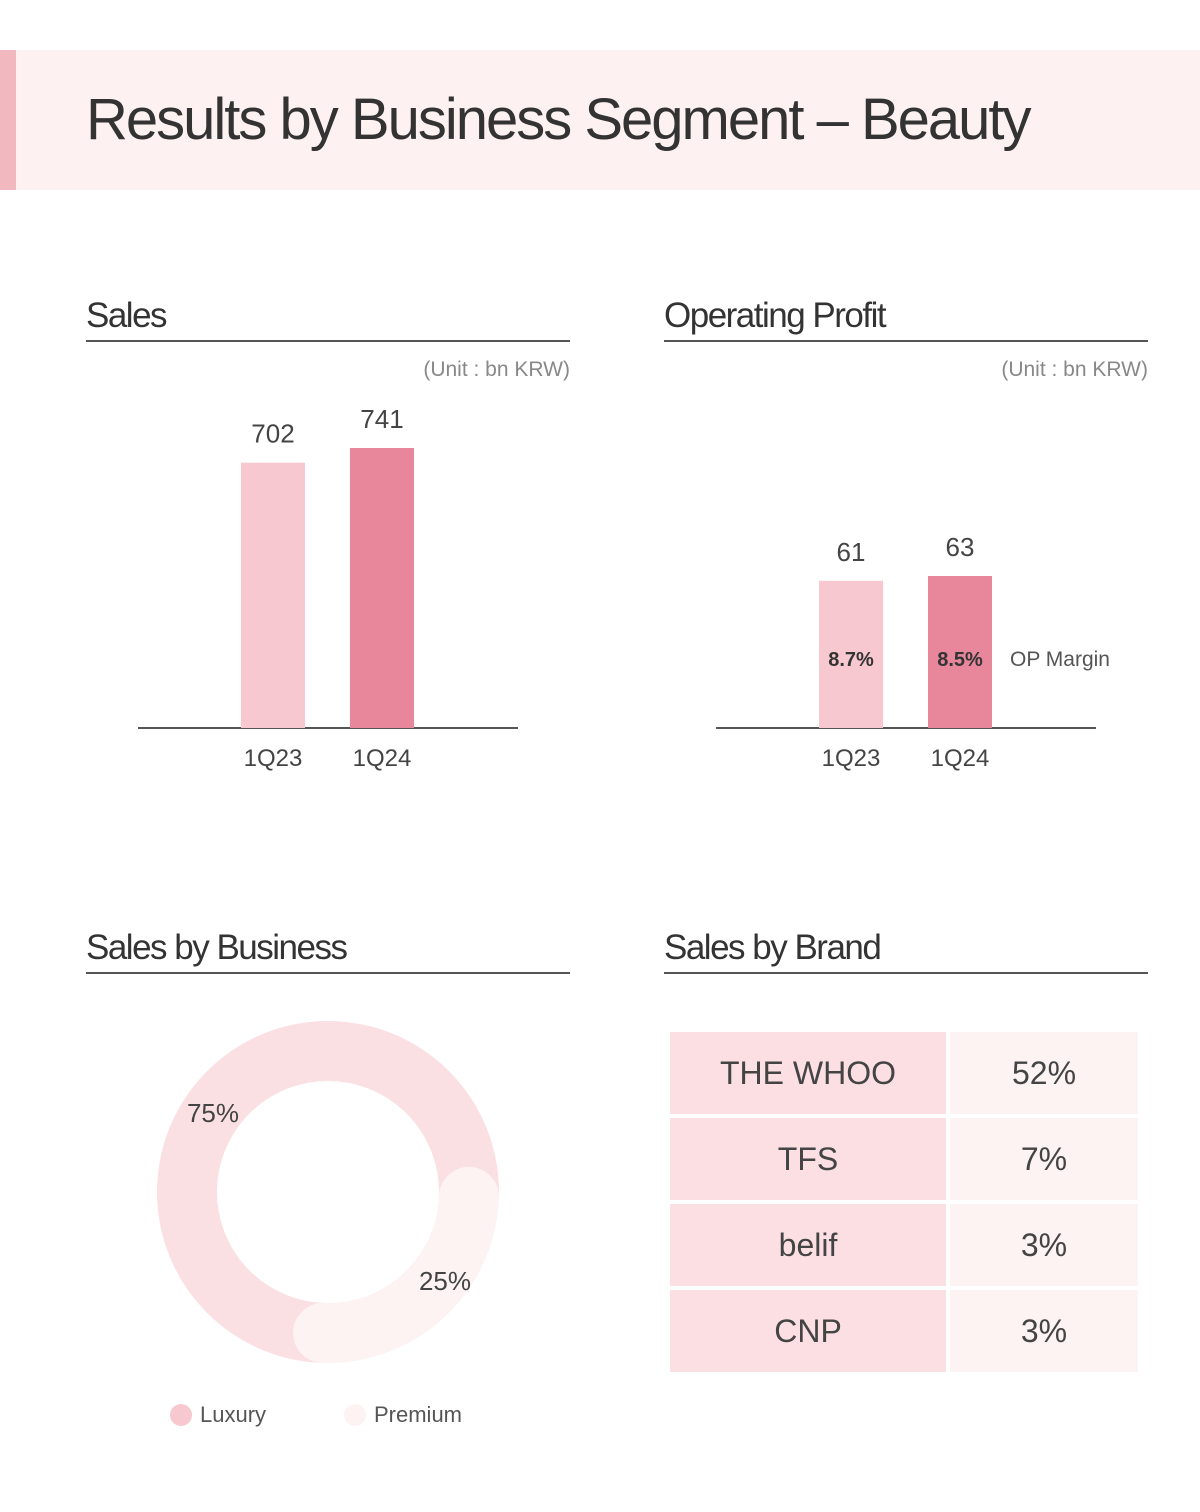 Image resolution: width=1200 pixels, height=1512 pixels. I want to click on op-bar-1q24, so click(960, 652).